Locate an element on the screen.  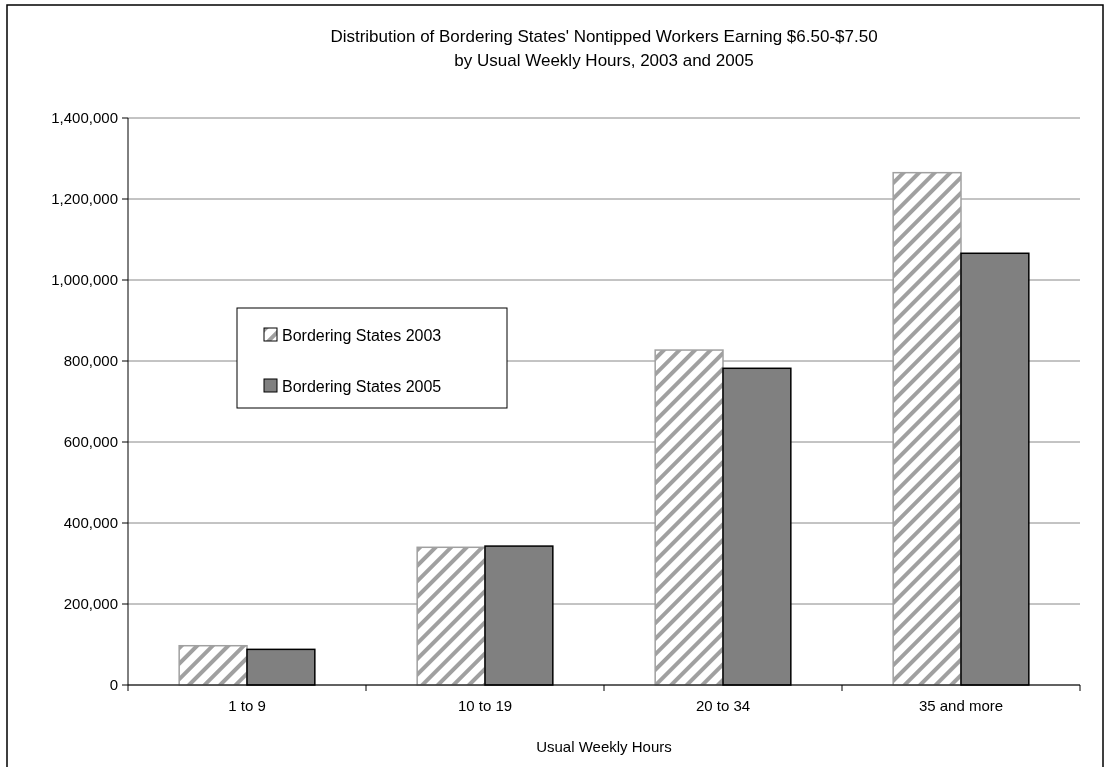
legend-label: Bordering States 2003 is located at coordinates (362, 335).